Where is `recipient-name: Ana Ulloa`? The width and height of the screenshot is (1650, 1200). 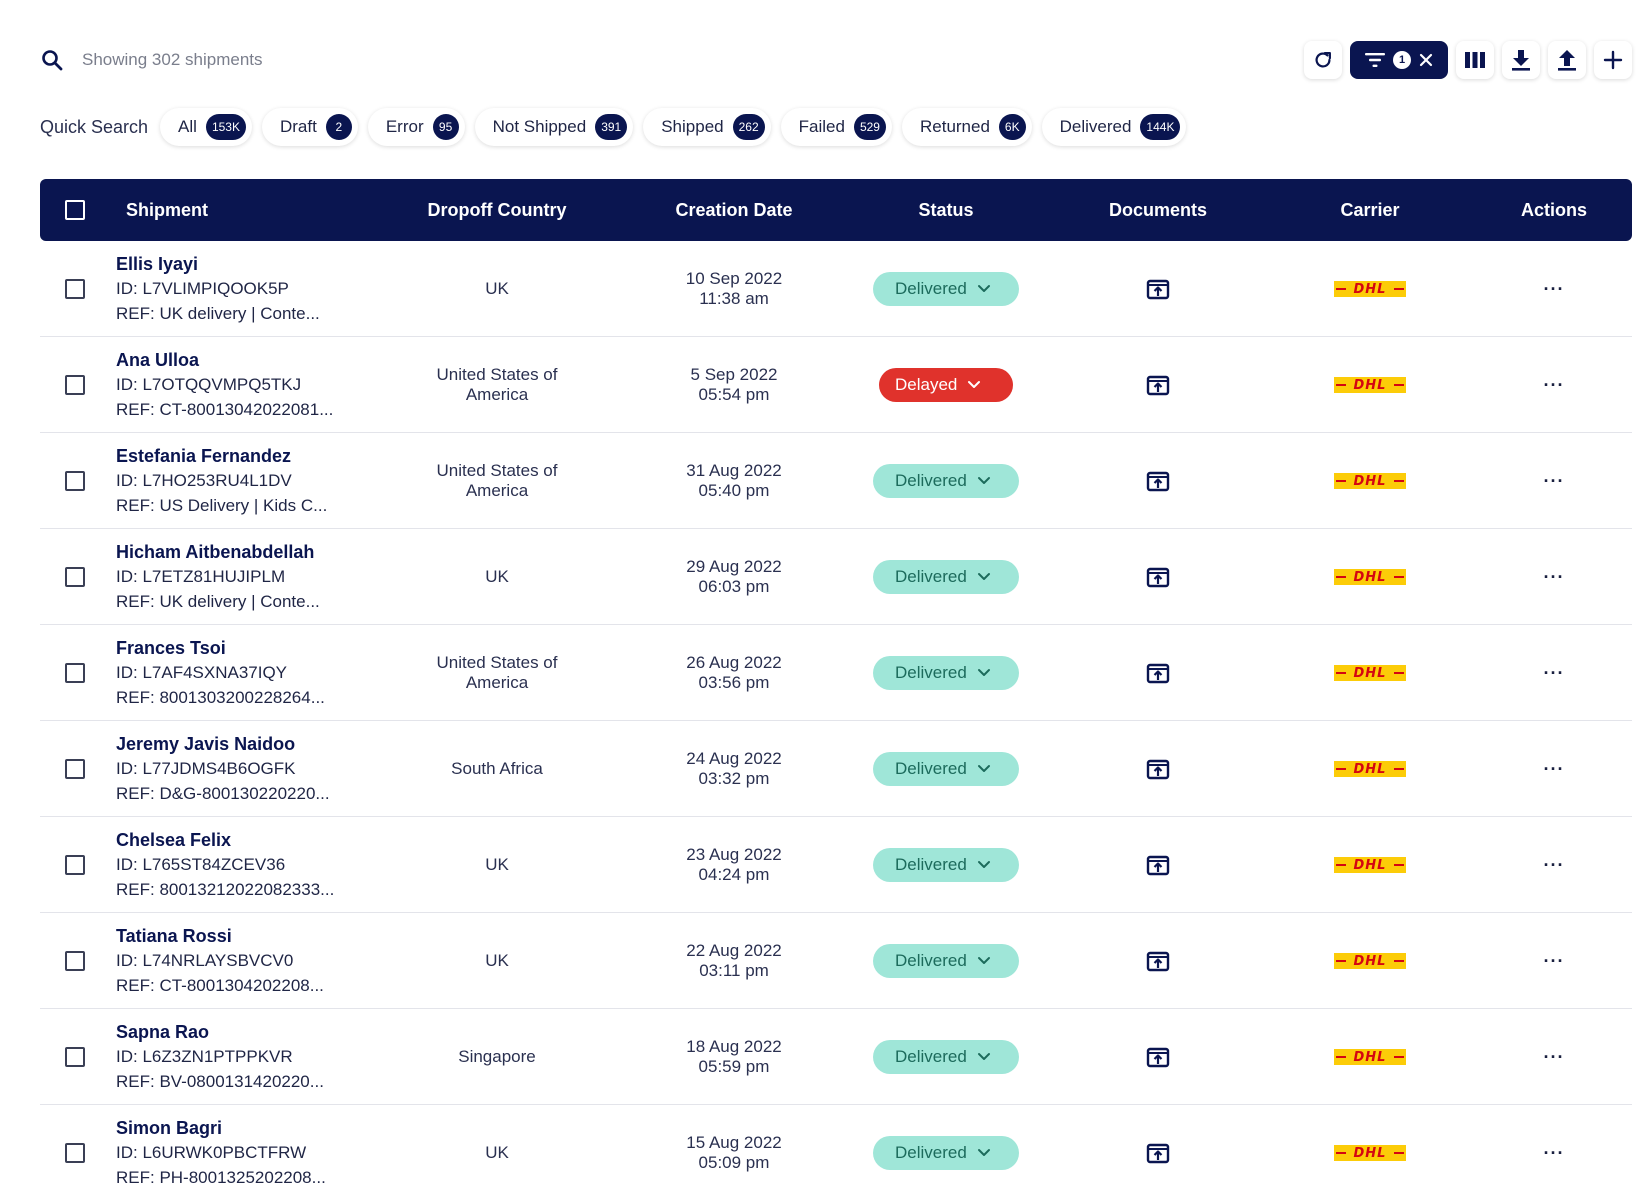 recipient-name: Ana Ulloa is located at coordinates (158, 360).